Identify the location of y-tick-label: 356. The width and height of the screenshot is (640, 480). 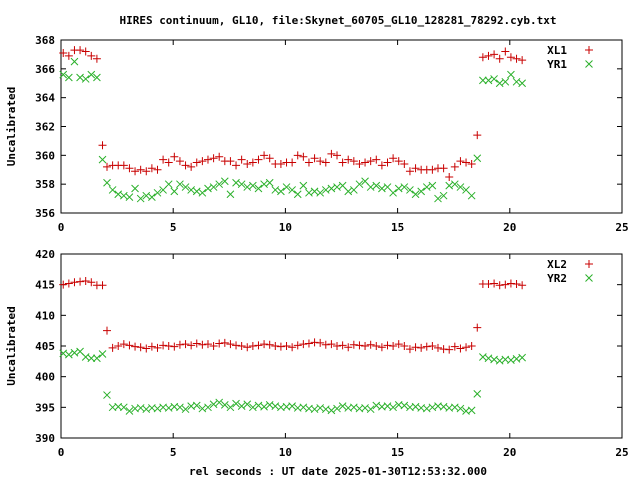
(45, 213).